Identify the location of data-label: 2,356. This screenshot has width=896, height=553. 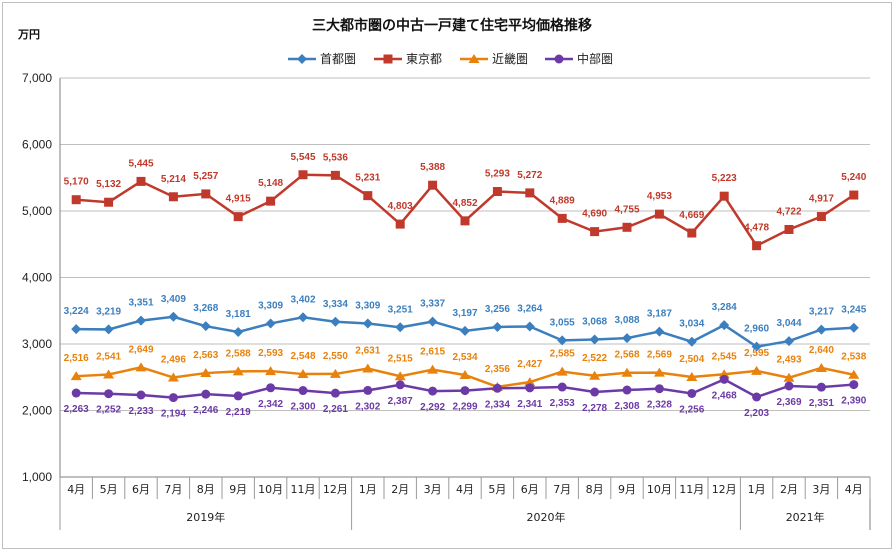
(497, 369).